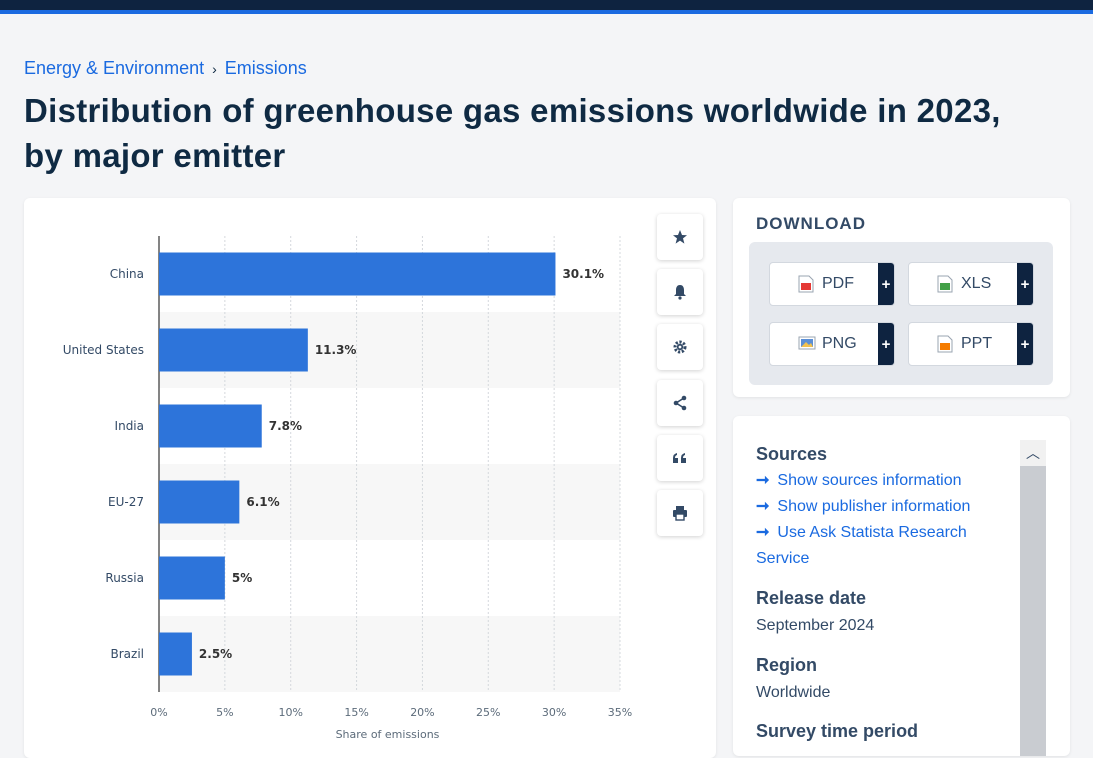 The height and width of the screenshot is (758, 1093). I want to click on bar-russia, so click(192, 578).